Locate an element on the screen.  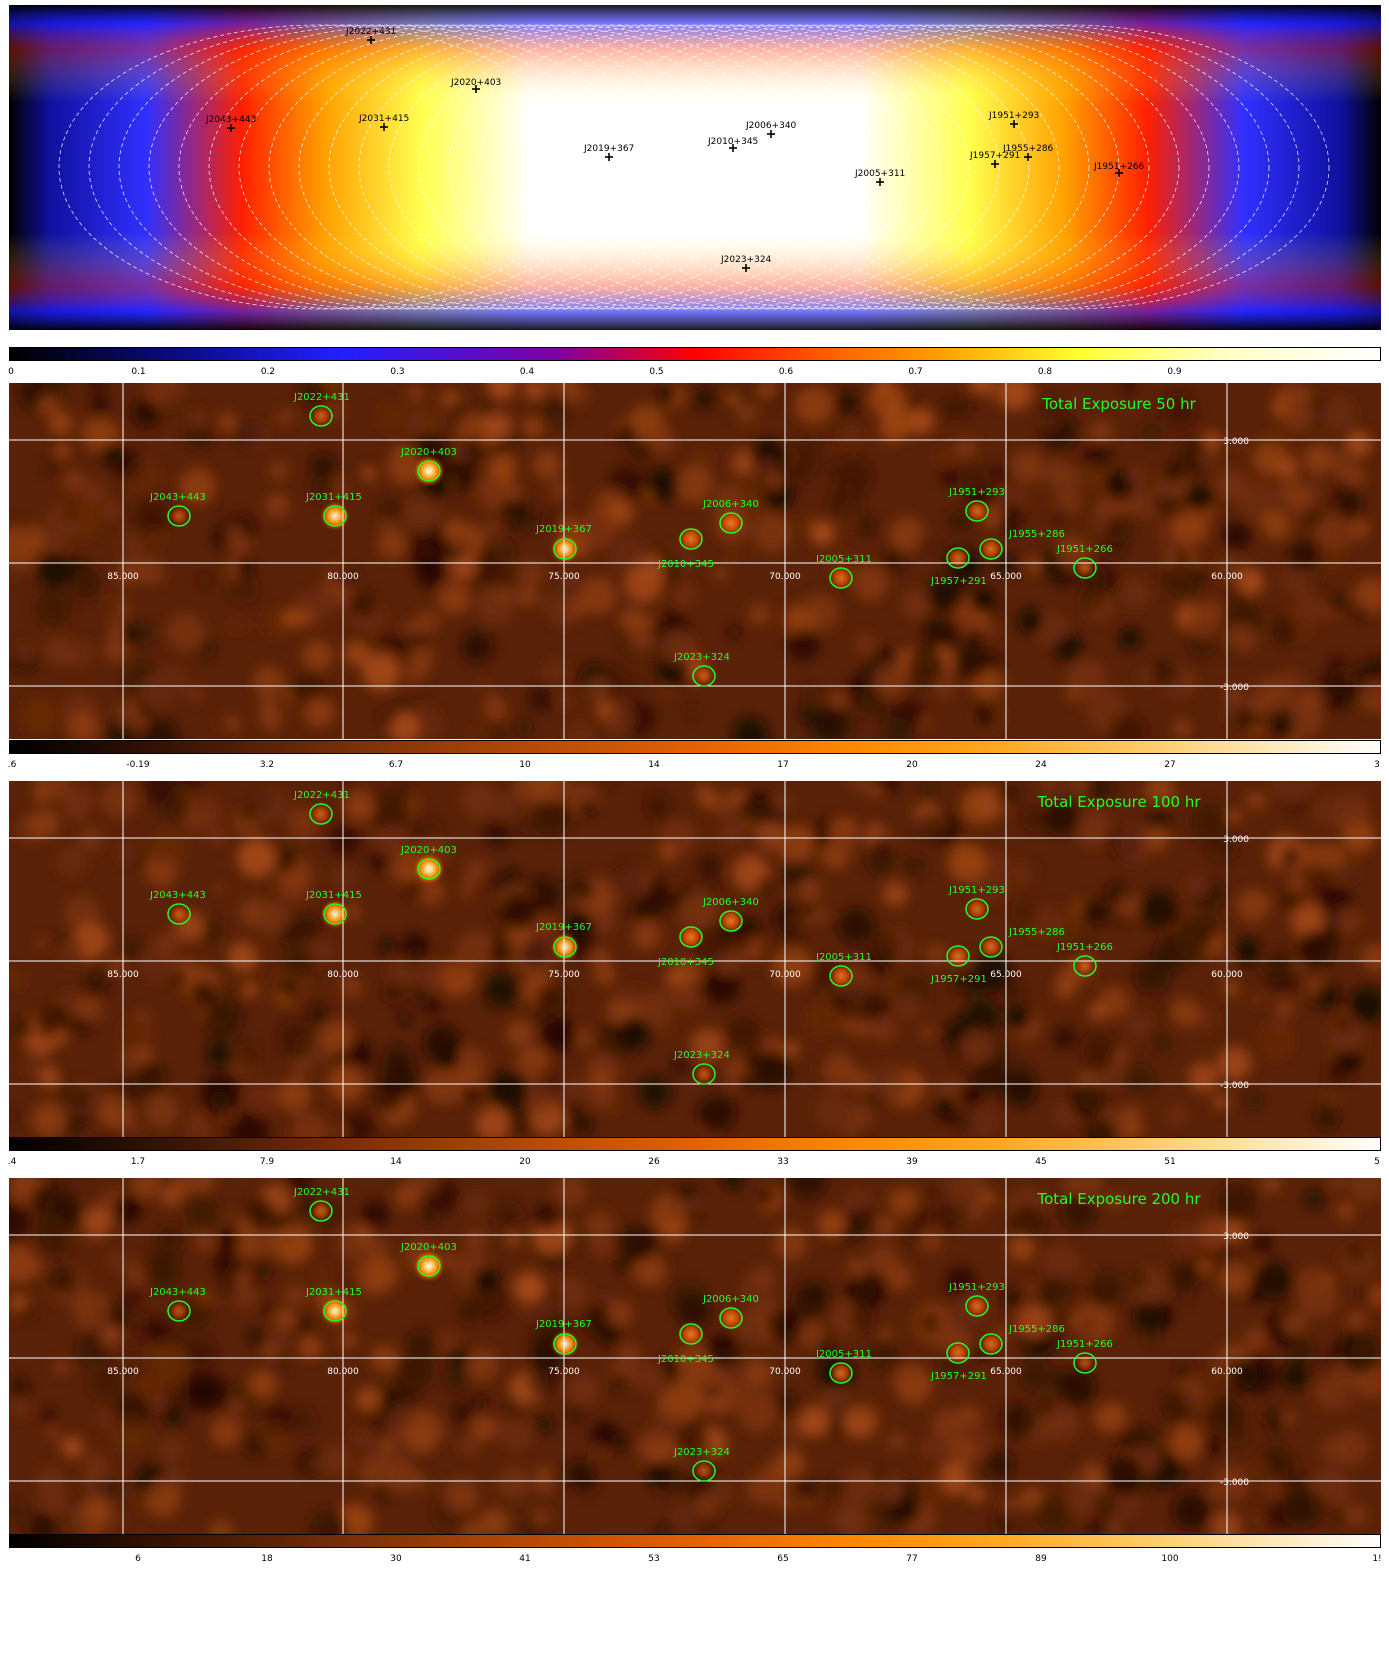
colorbar-tick-label: 3 is located at coordinates (1377, 765).